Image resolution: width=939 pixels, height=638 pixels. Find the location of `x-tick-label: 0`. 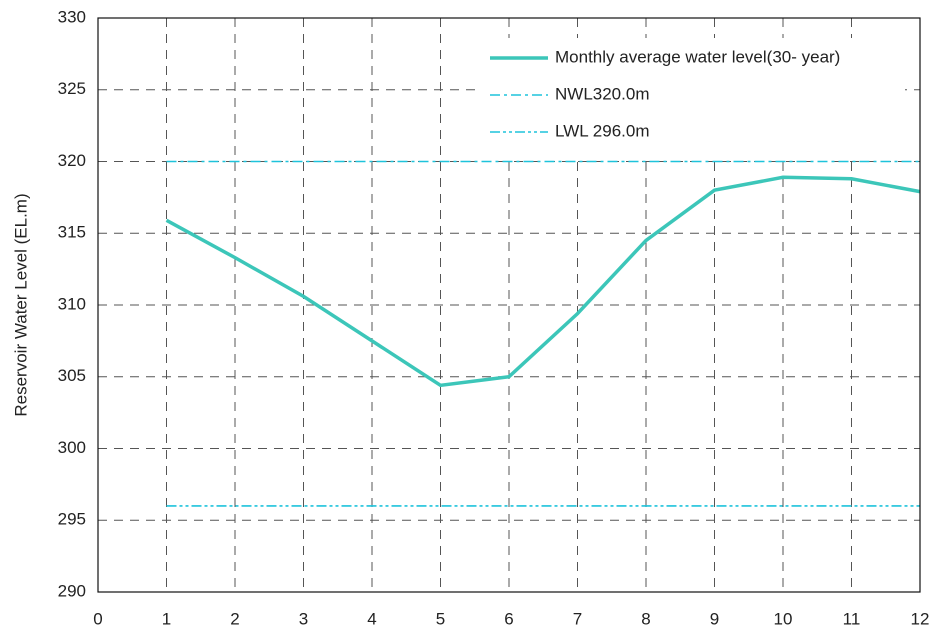

x-tick-label: 0 is located at coordinates (97, 618).